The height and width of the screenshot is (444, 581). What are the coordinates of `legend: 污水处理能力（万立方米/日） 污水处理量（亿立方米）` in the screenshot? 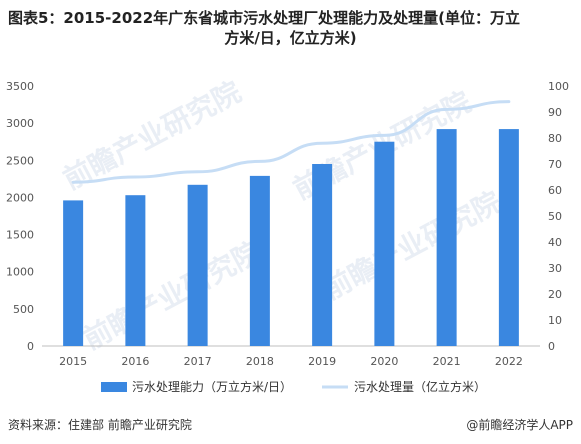 It's located at (293, 386).